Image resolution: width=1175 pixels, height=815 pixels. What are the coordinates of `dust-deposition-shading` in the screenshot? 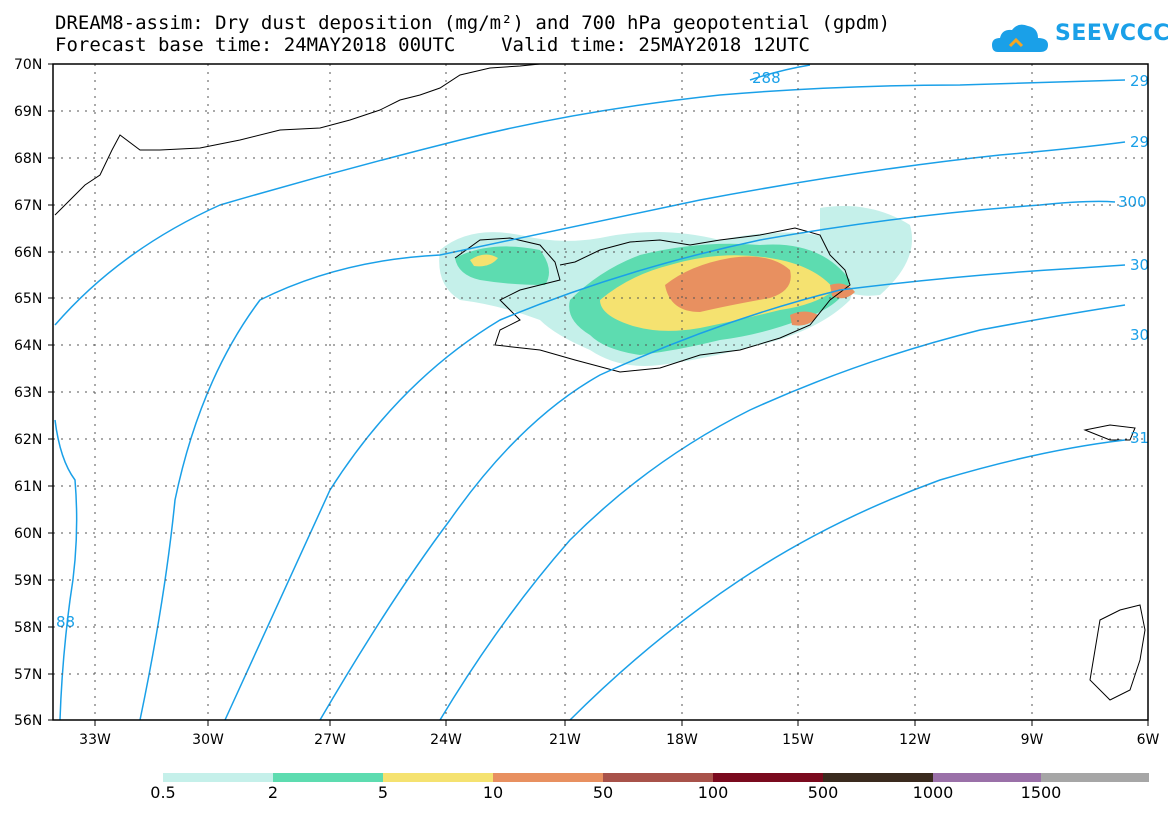 It's located at (675, 286).